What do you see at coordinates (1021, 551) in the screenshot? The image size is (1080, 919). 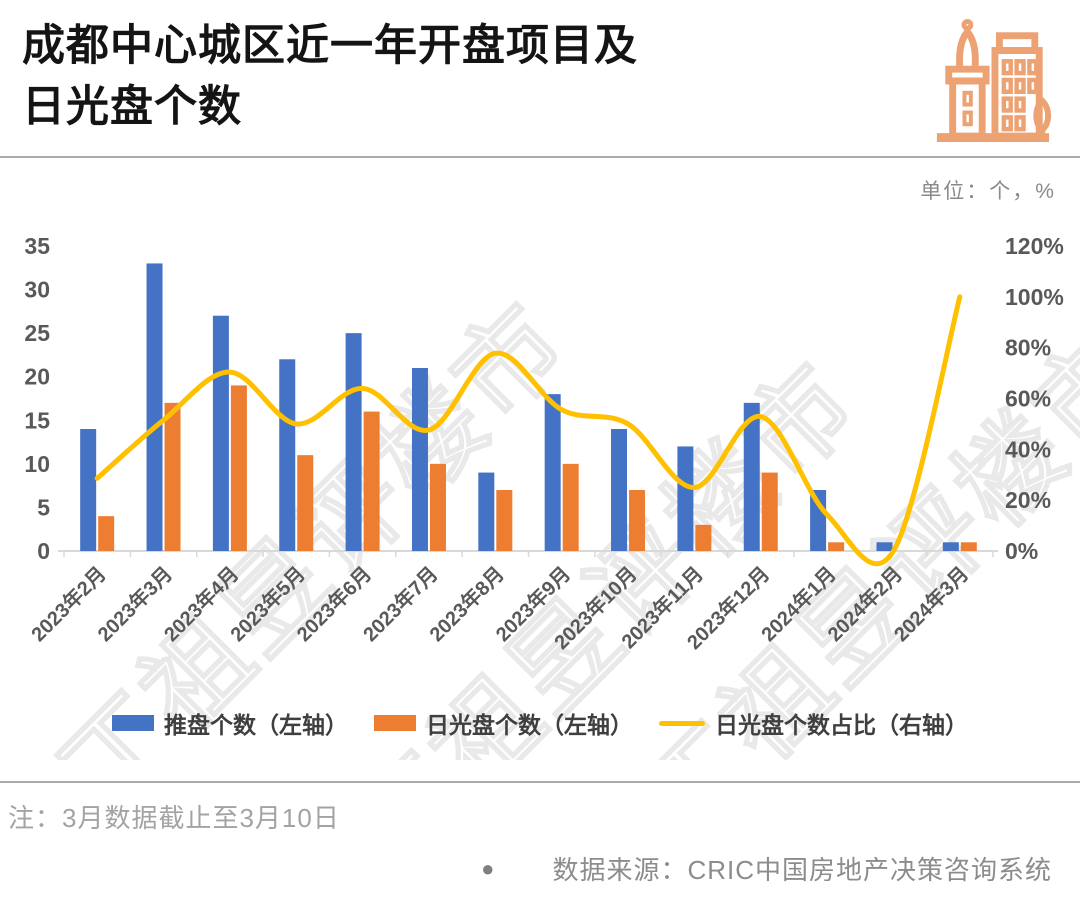 I see `right-axis-tick-label: 0%` at bounding box center [1021, 551].